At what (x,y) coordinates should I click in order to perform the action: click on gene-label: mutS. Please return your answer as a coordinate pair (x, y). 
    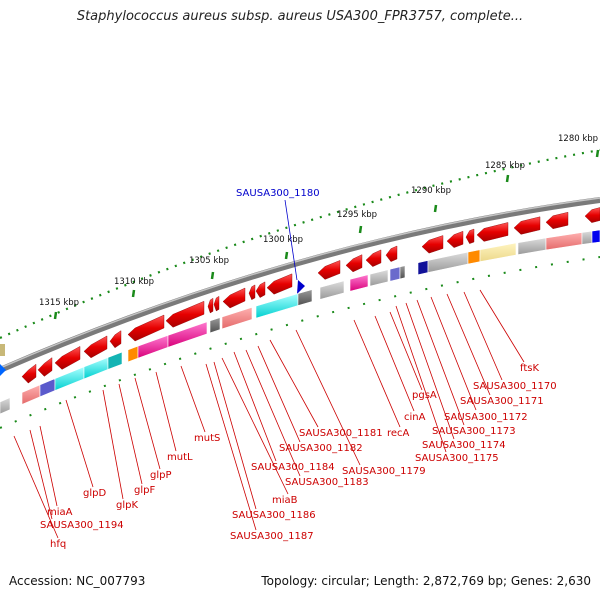
    Looking at the image, I should click on (207, 438).